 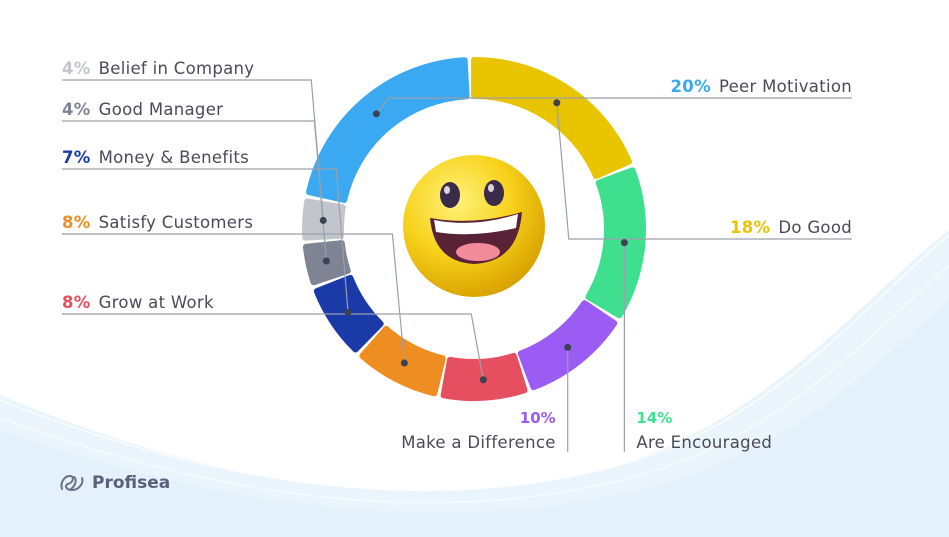 What do you see at coordinates (615, 243) in the screenshot?
I see `donut-slice-are-encouraged` at bounding box center [615, 243].